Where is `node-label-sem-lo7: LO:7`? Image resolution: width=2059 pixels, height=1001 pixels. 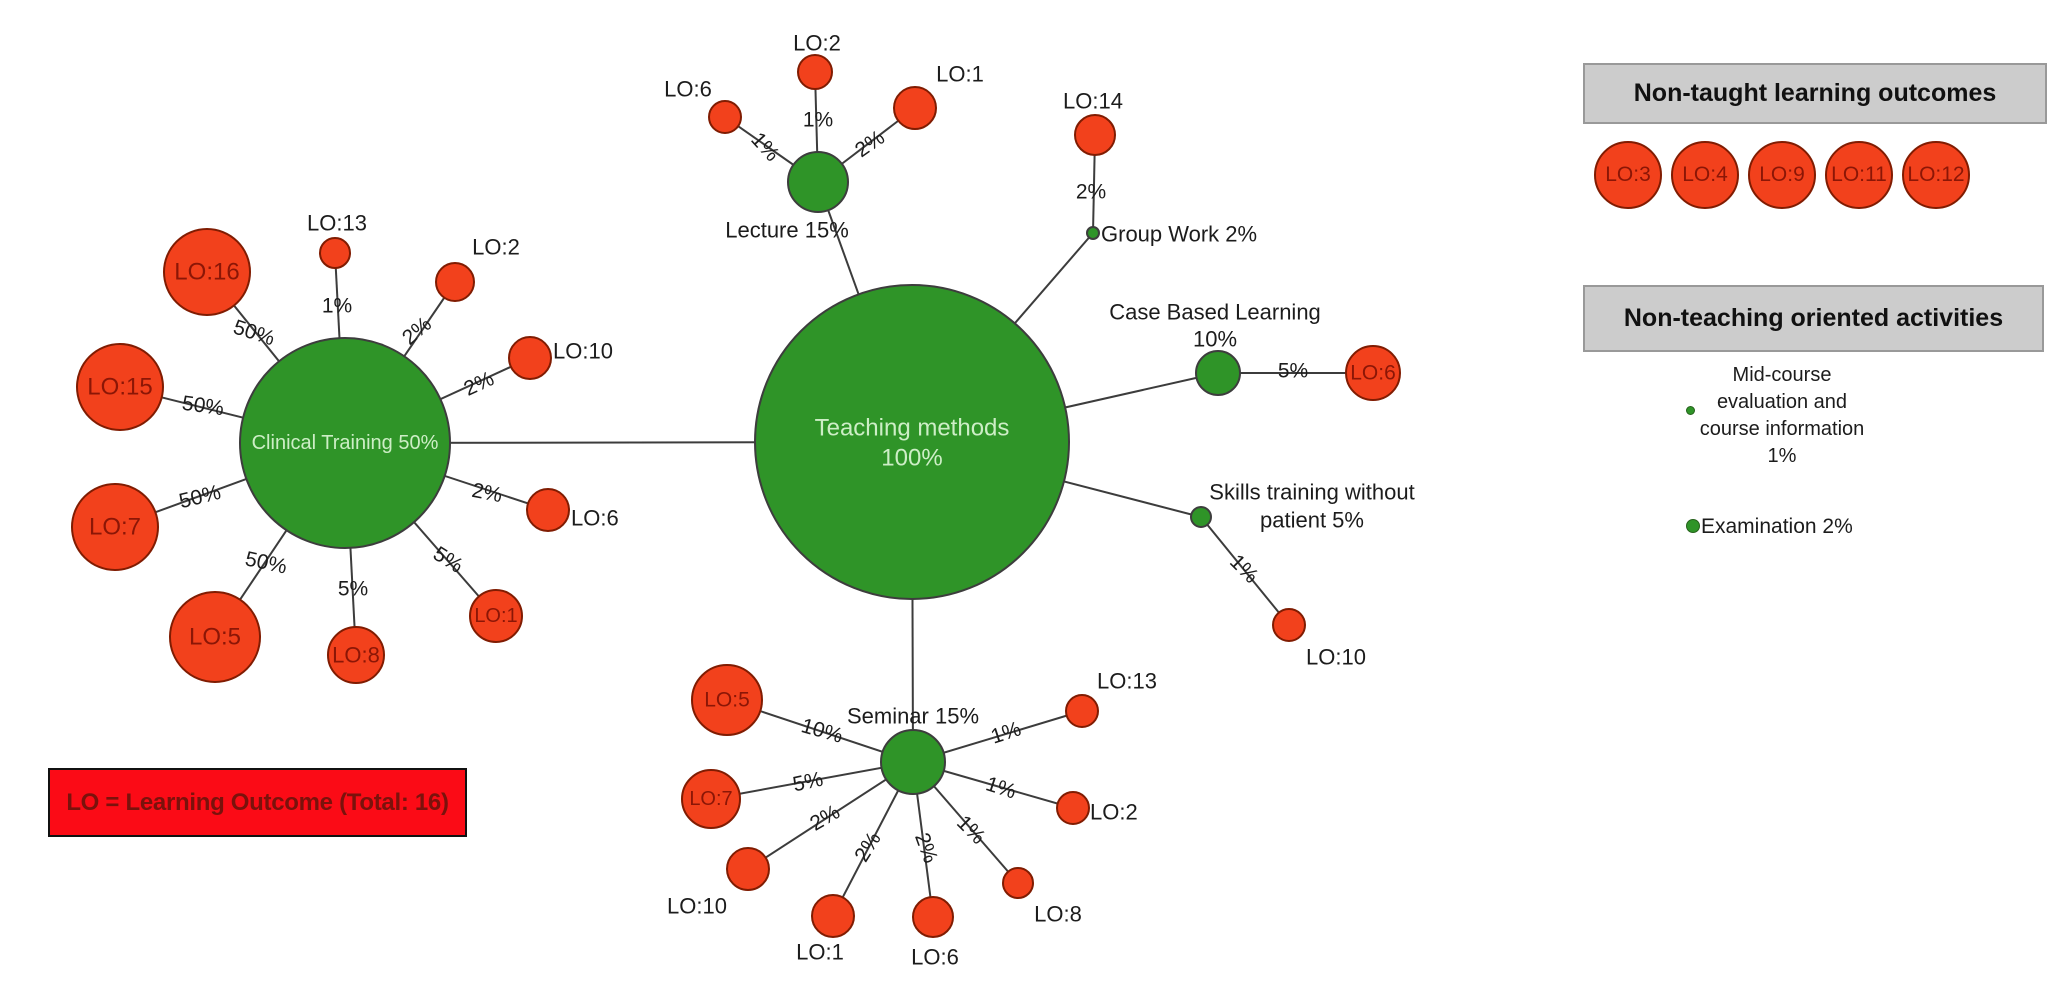
node-label-sem-lo7: LO:7 is located at coordinates (710, 799).